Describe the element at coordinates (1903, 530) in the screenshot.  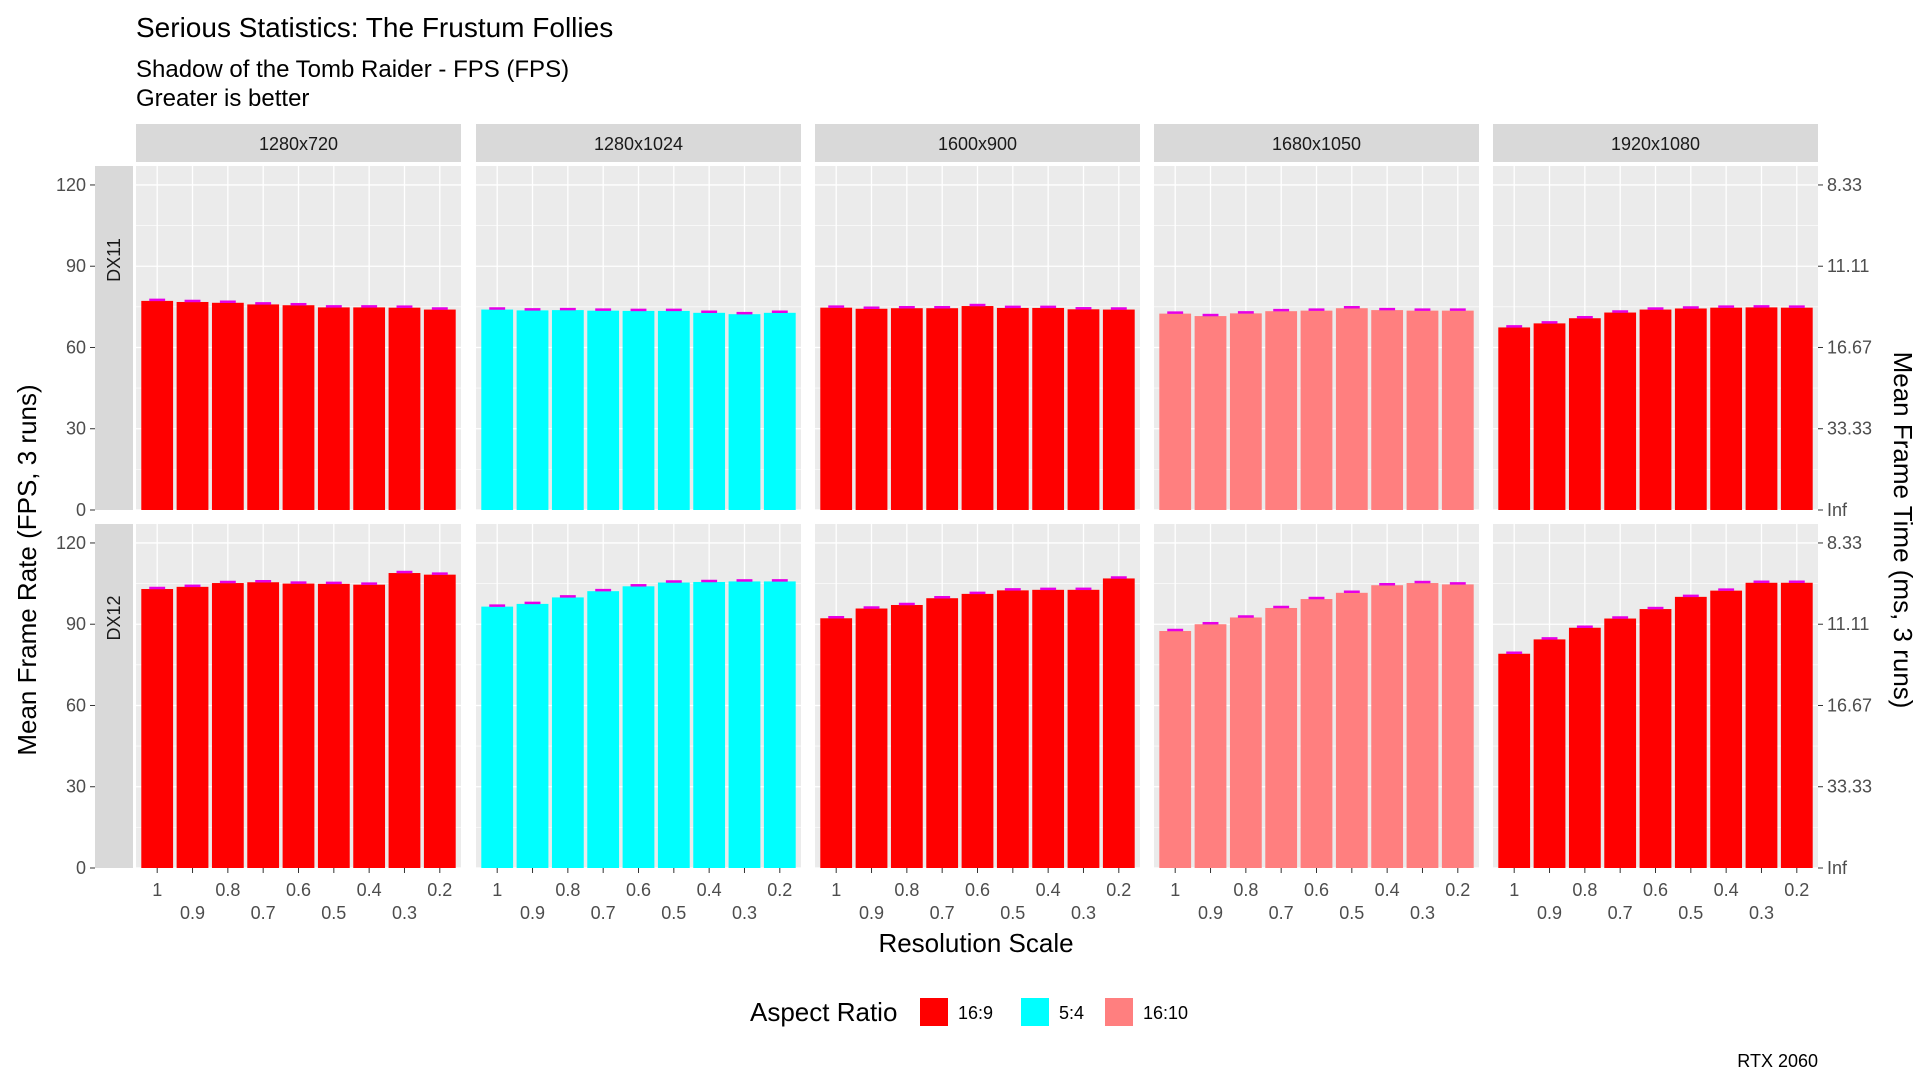
I see `y2-axis-title: Mean Frame Time (ms, 3 runs)` at that location.